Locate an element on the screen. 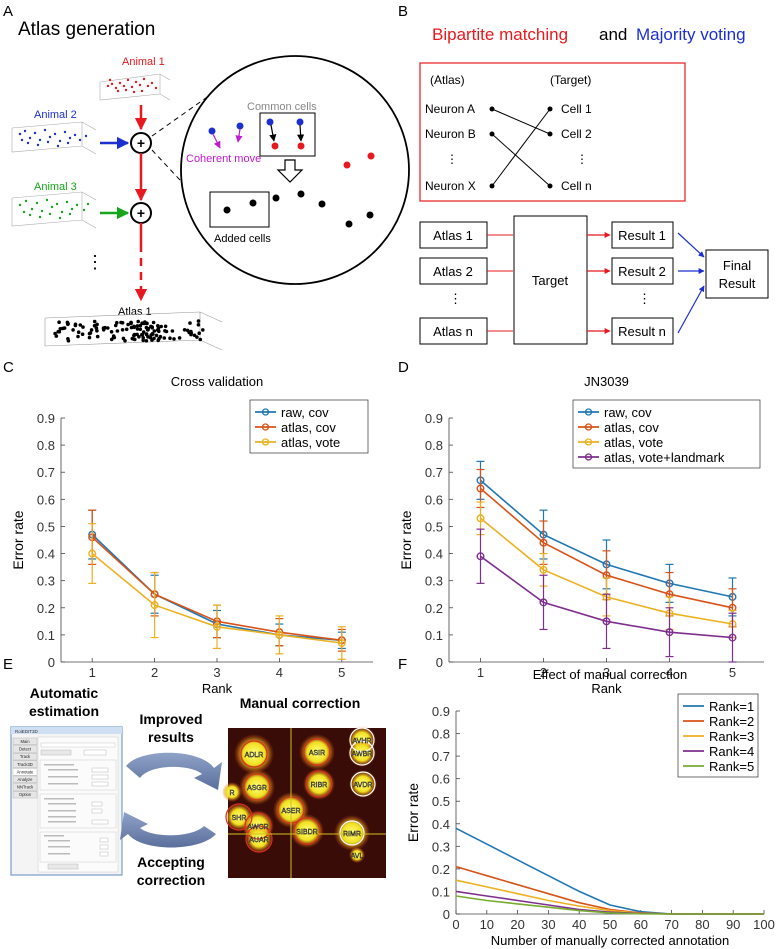 This screenshot has width=778, height=949. neuron-a: Neuron A is located at coordinates (450, 109).